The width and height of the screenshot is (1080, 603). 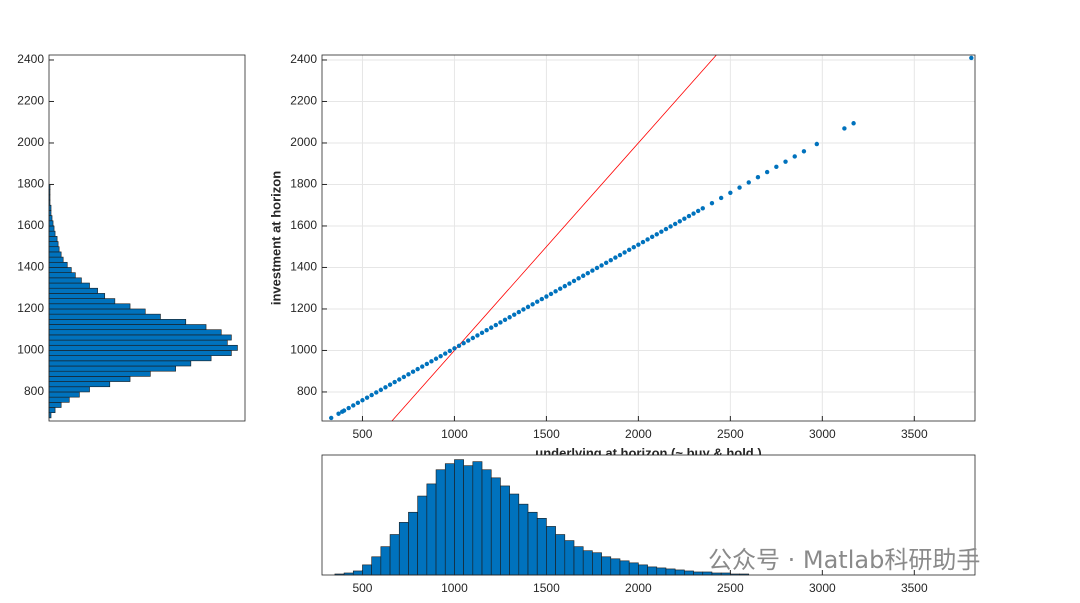 I want to click on watermark: 公众号 · Matlab科研助手, so click(x=844, y=560).